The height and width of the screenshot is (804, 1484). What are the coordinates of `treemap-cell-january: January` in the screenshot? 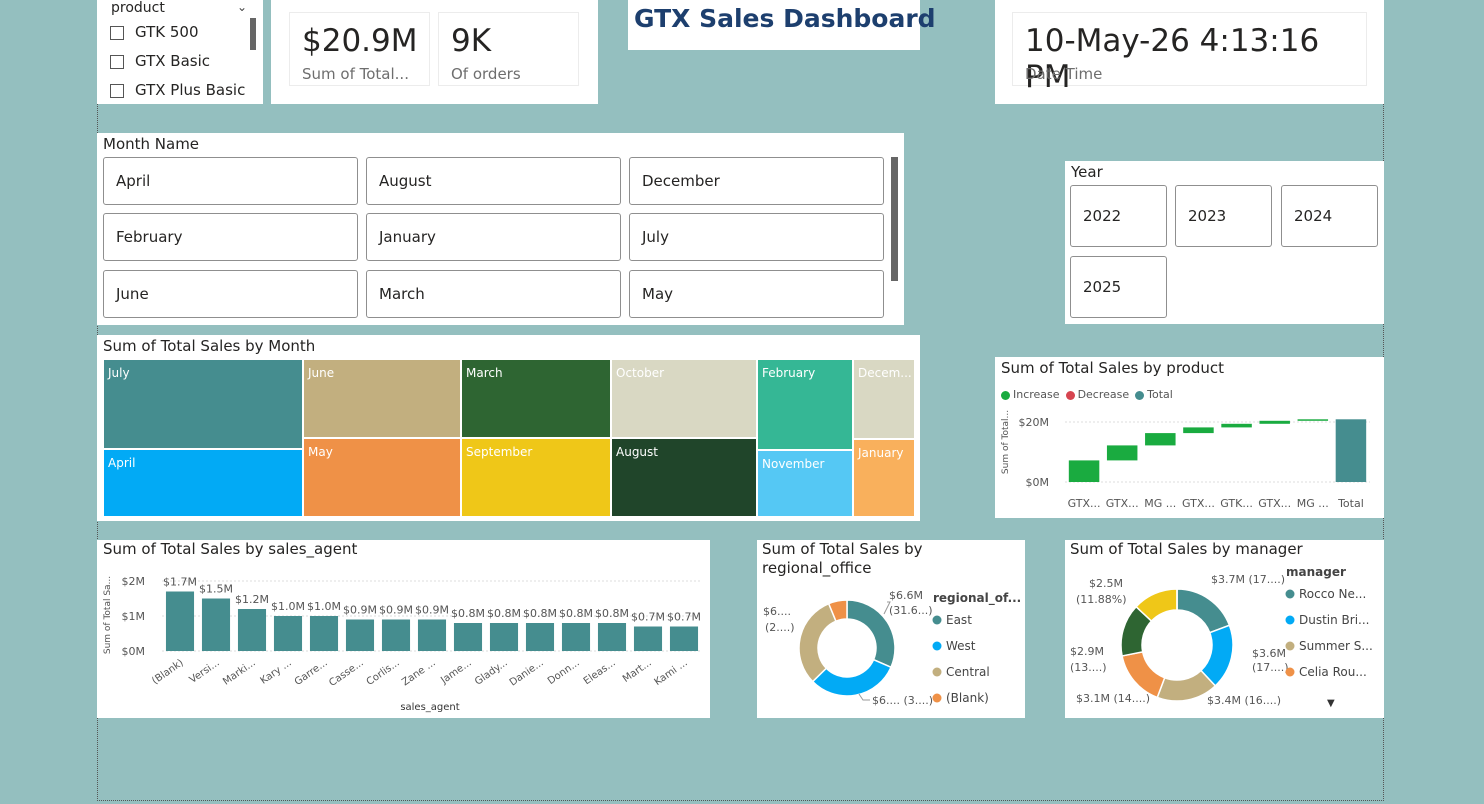 It's located at (884, 478).